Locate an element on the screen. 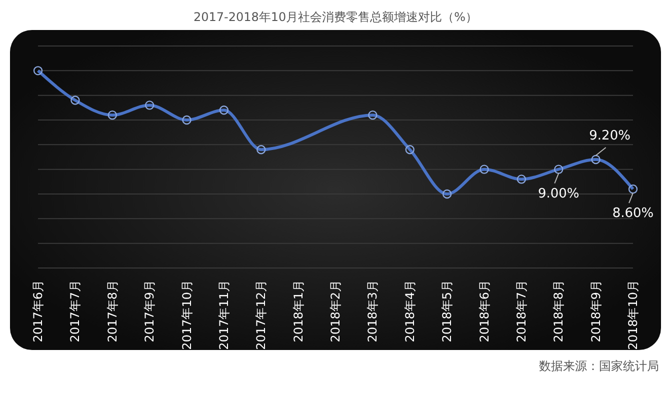 This screenshot has height=406, width=671. x-tick-label: 2018年6月 is located at coordinates (484, 311).